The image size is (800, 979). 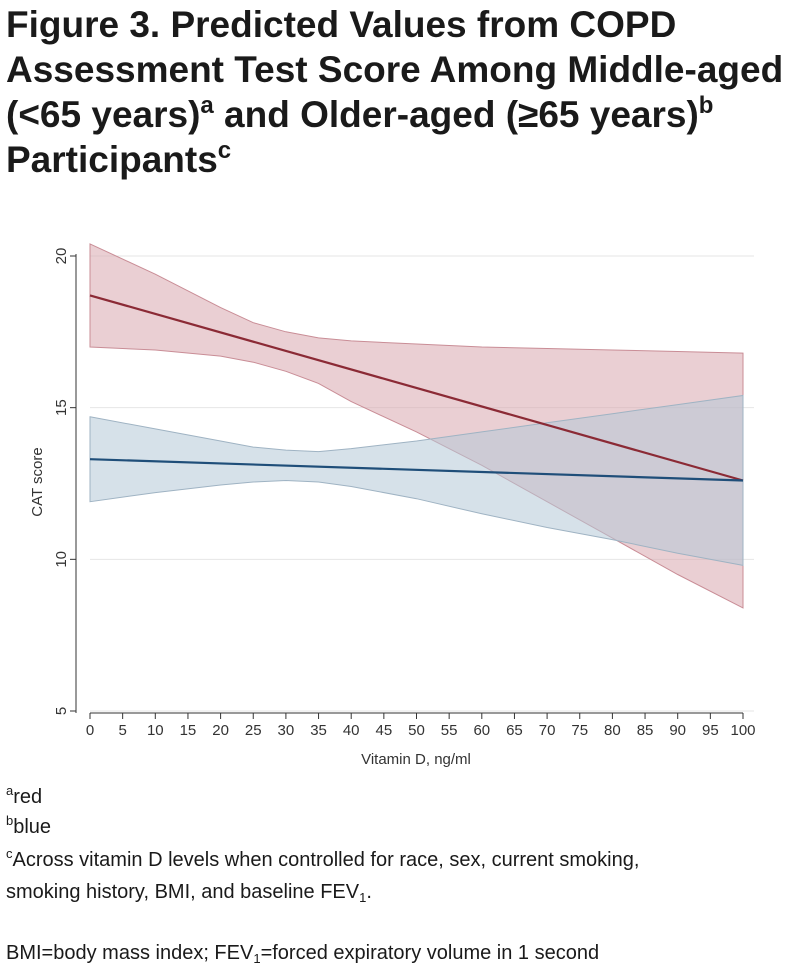 What do you see at coordinates (514, 730) in the screenshot?
I see `x-tick-label-65: 65` at bounding box center [514, 730].